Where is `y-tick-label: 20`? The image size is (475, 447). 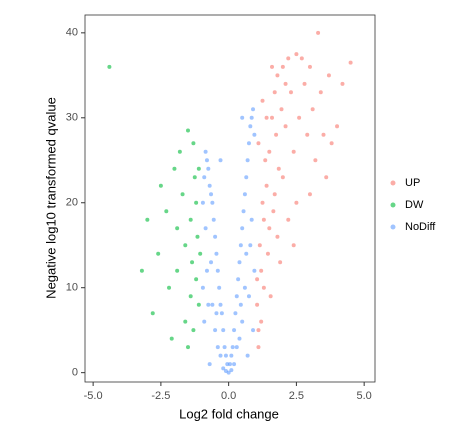
y-tick-label: 20 is located at coordinates (72, 203).